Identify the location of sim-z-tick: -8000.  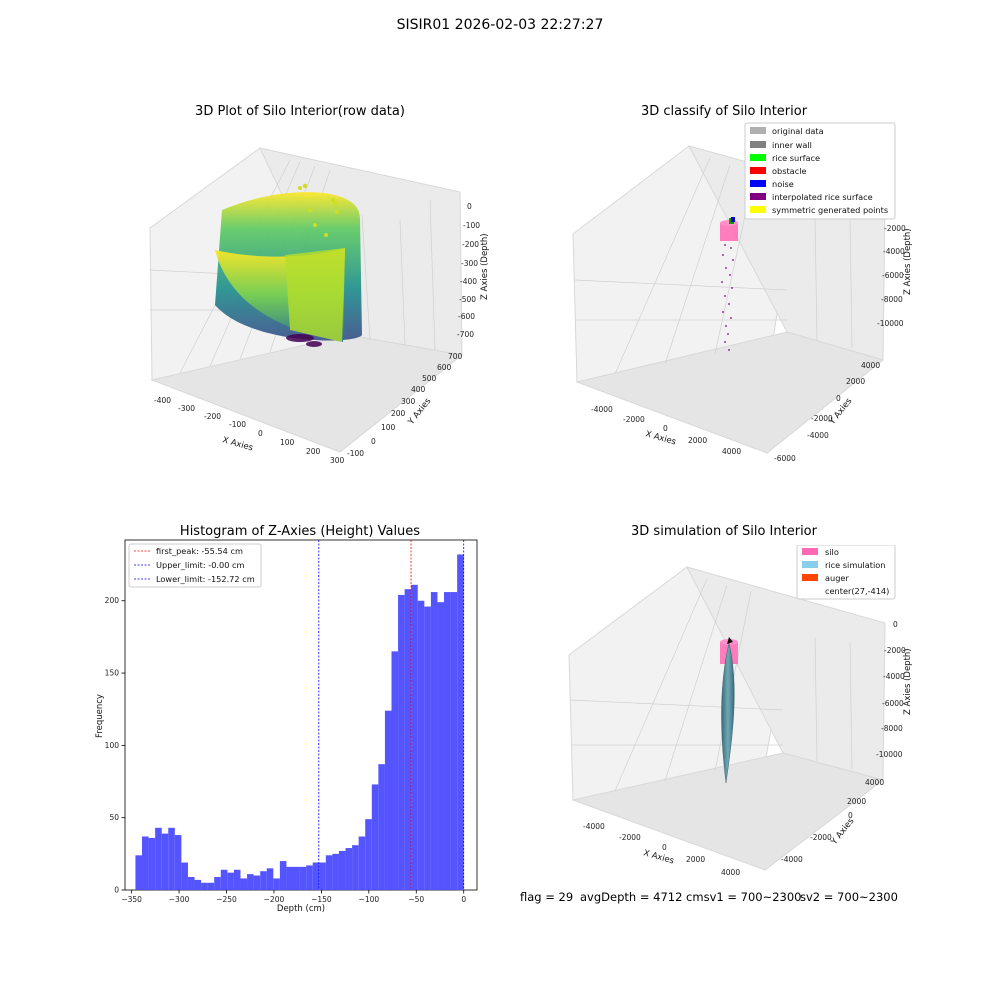
(892, 728).